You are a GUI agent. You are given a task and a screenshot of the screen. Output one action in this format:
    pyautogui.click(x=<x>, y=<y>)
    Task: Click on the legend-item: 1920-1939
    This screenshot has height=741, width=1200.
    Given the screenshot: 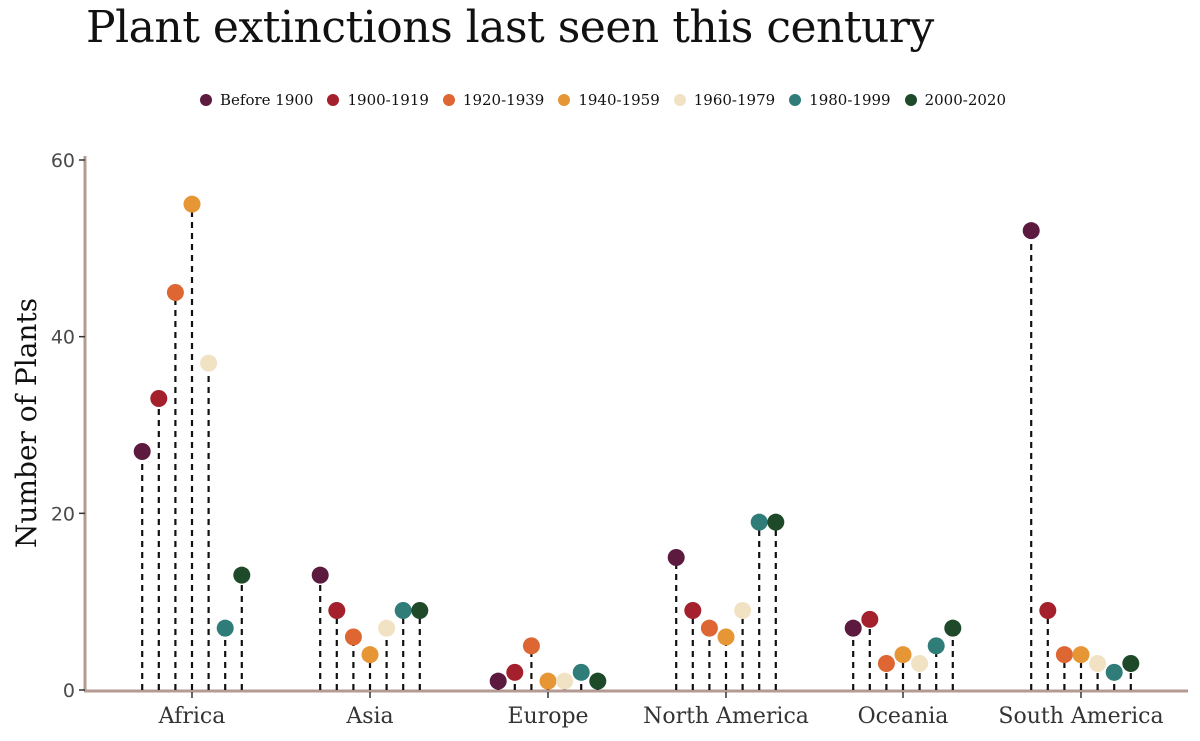 What is the action you would take?
    pyautogui.click(x=493, y=100)
    